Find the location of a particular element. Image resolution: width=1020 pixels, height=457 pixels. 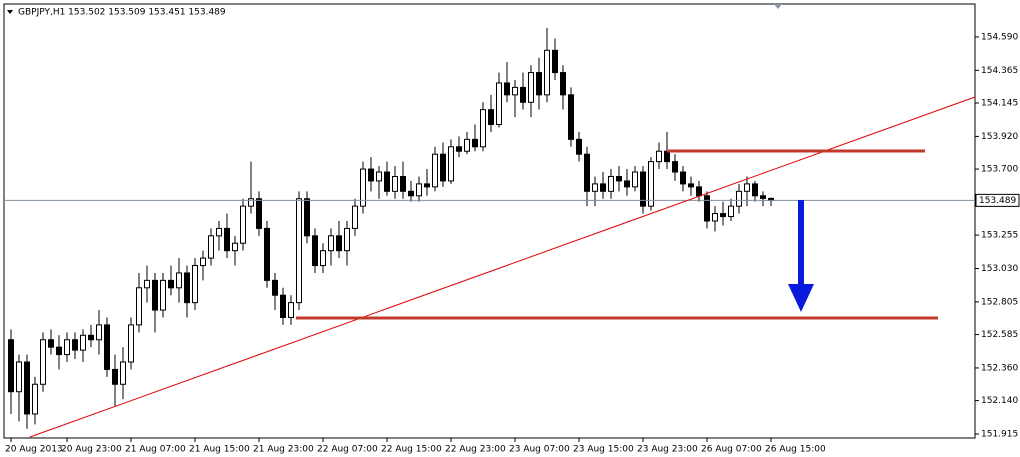

x-tick-label: 26 Aug 07:00 is located at coordinates (731, 450).